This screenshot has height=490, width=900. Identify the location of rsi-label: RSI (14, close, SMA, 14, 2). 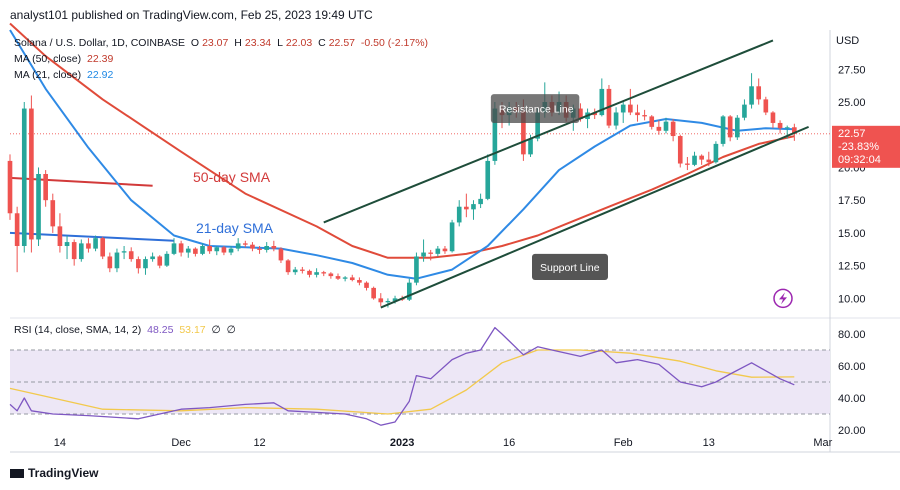
(78, 330).